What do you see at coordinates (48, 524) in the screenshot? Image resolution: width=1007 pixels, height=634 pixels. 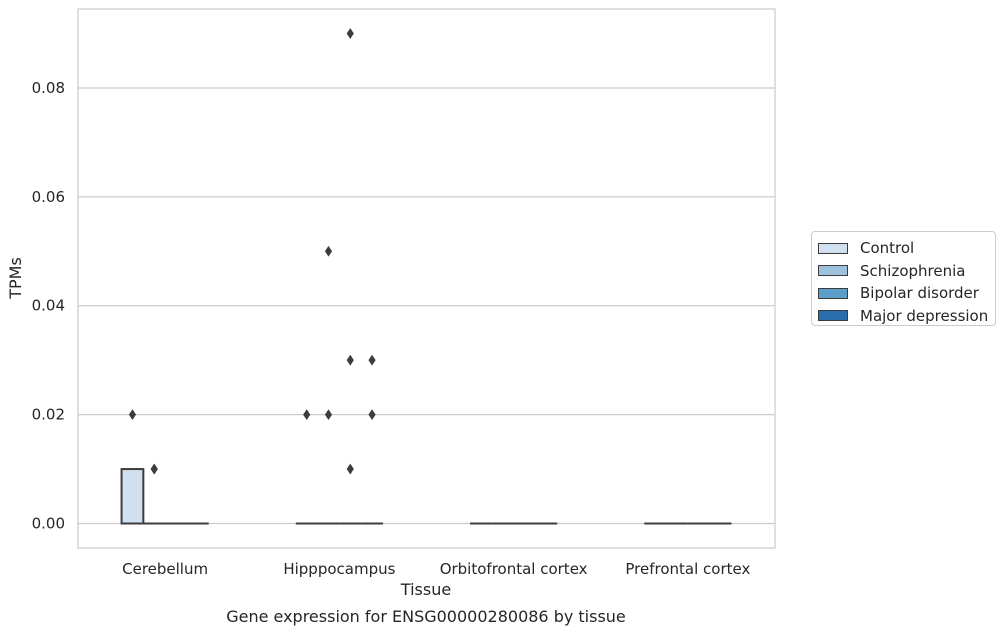 I see `y-tick-label: 0.00` at bounding box center [48, 524].